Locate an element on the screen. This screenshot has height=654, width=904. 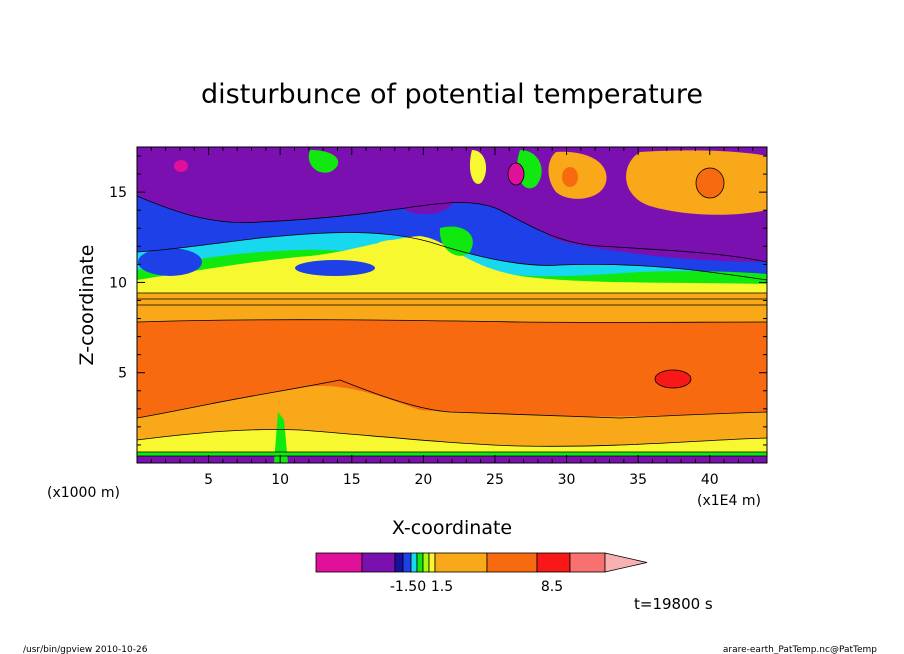
colorbar-label-3: 8.5 is located at coordinates (552, 587).